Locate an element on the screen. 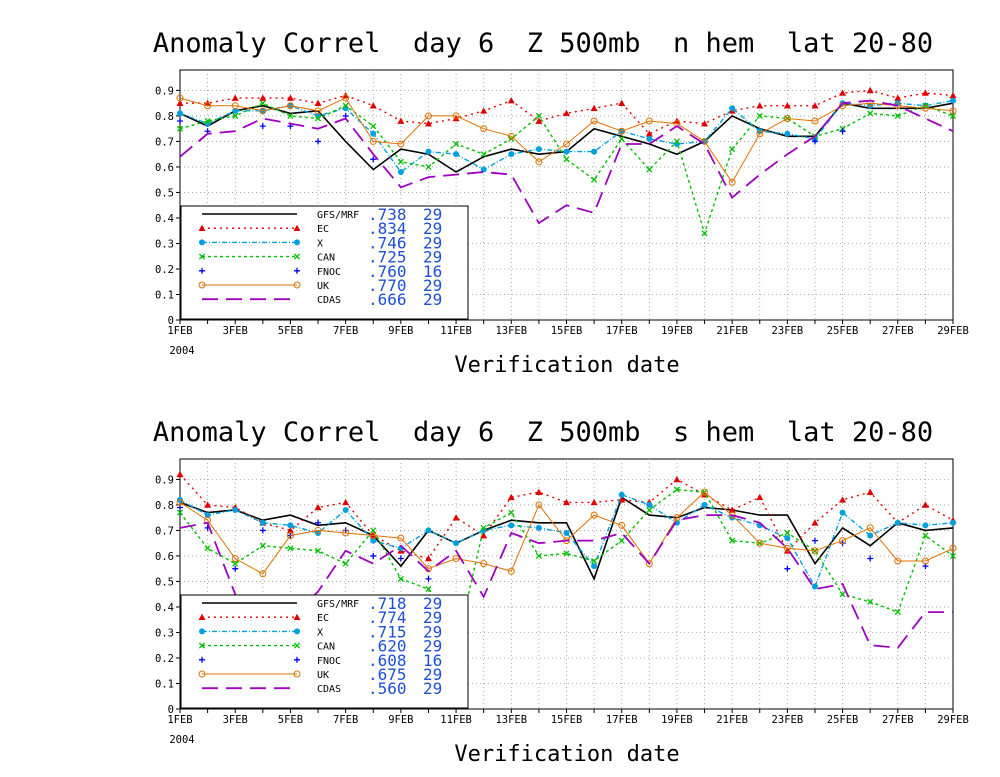  sh-legend-mean: .620 is located at coordinates (387, 646).